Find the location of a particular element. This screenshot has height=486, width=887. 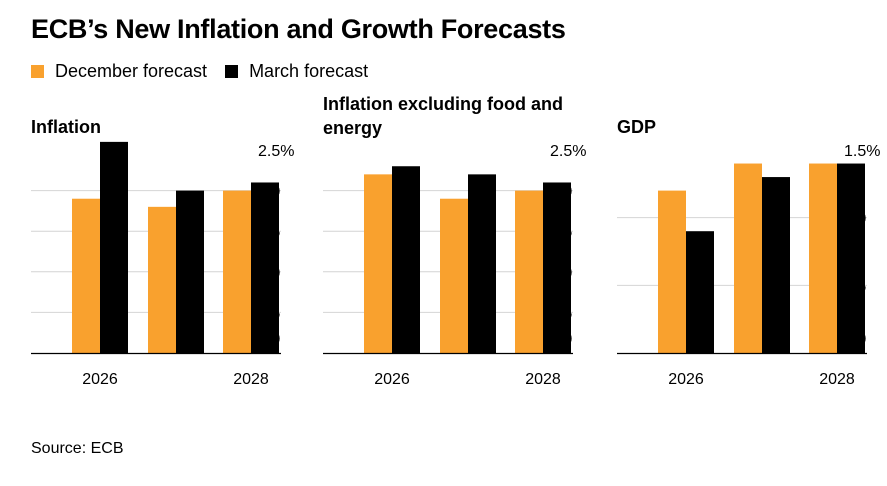

panel-title-gdp: GDP is located at coordinates (637, 127).